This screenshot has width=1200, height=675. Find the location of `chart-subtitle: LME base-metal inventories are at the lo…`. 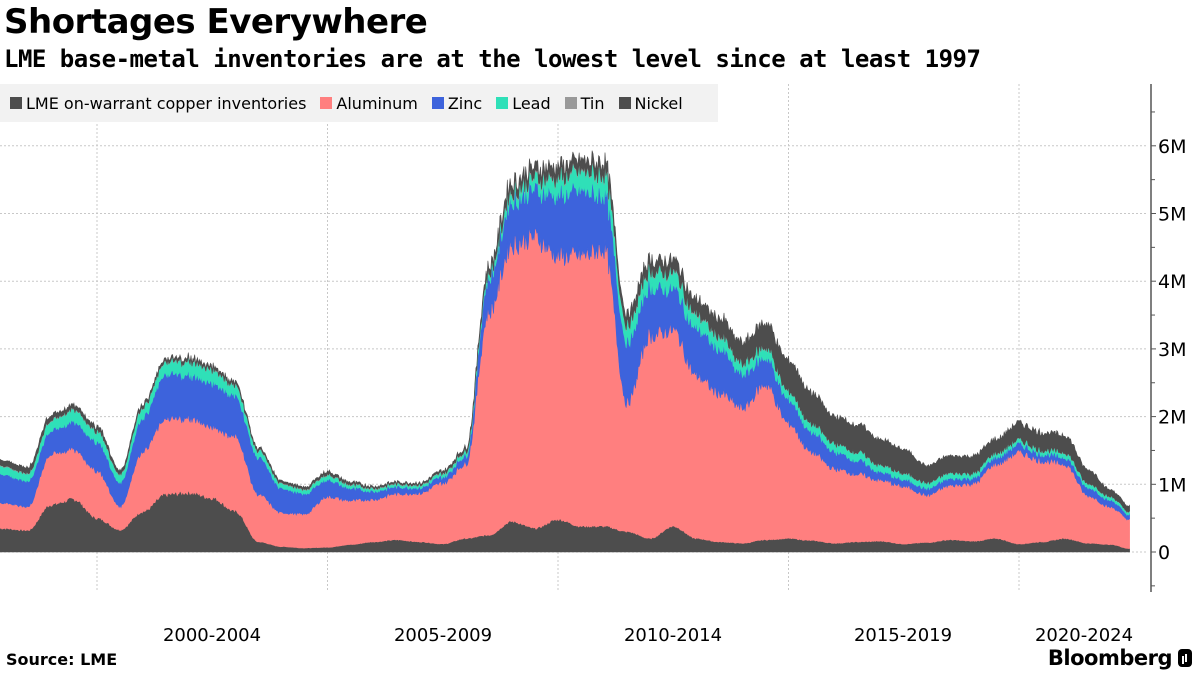

chart-subtitle: LME base-metal inventories are at the lo… is located at coordinates (492, 59).